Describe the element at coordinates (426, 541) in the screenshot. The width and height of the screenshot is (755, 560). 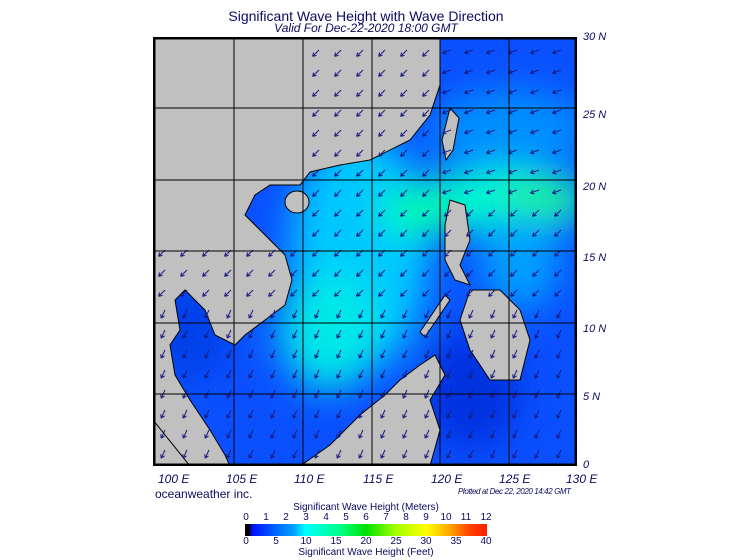
I see `feet-tick: 30` at that location.